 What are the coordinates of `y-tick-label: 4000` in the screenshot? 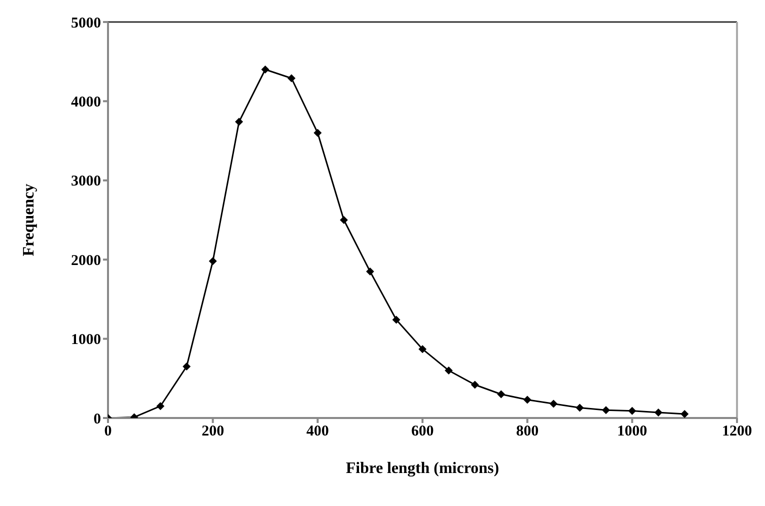 It's located at (86, 102).